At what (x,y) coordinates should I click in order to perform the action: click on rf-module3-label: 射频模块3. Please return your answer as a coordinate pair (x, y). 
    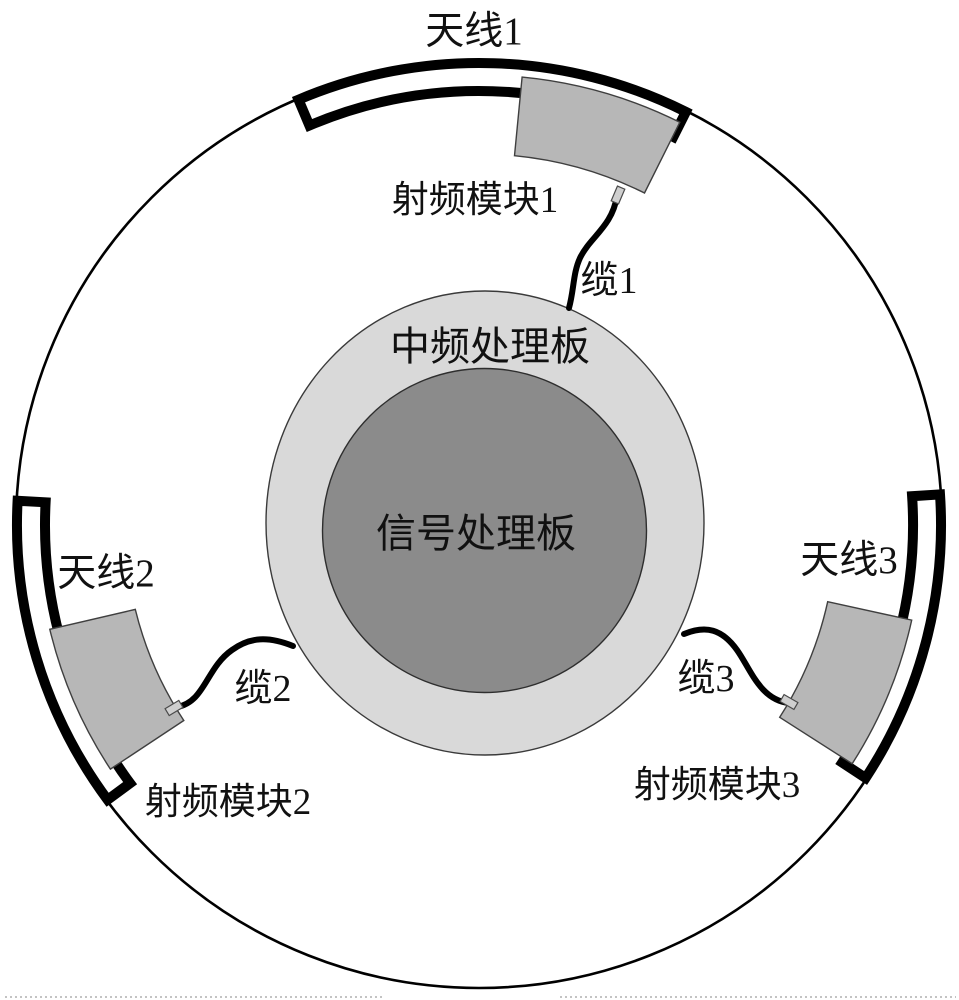
    Looking at the image, I should click on (717, 785).